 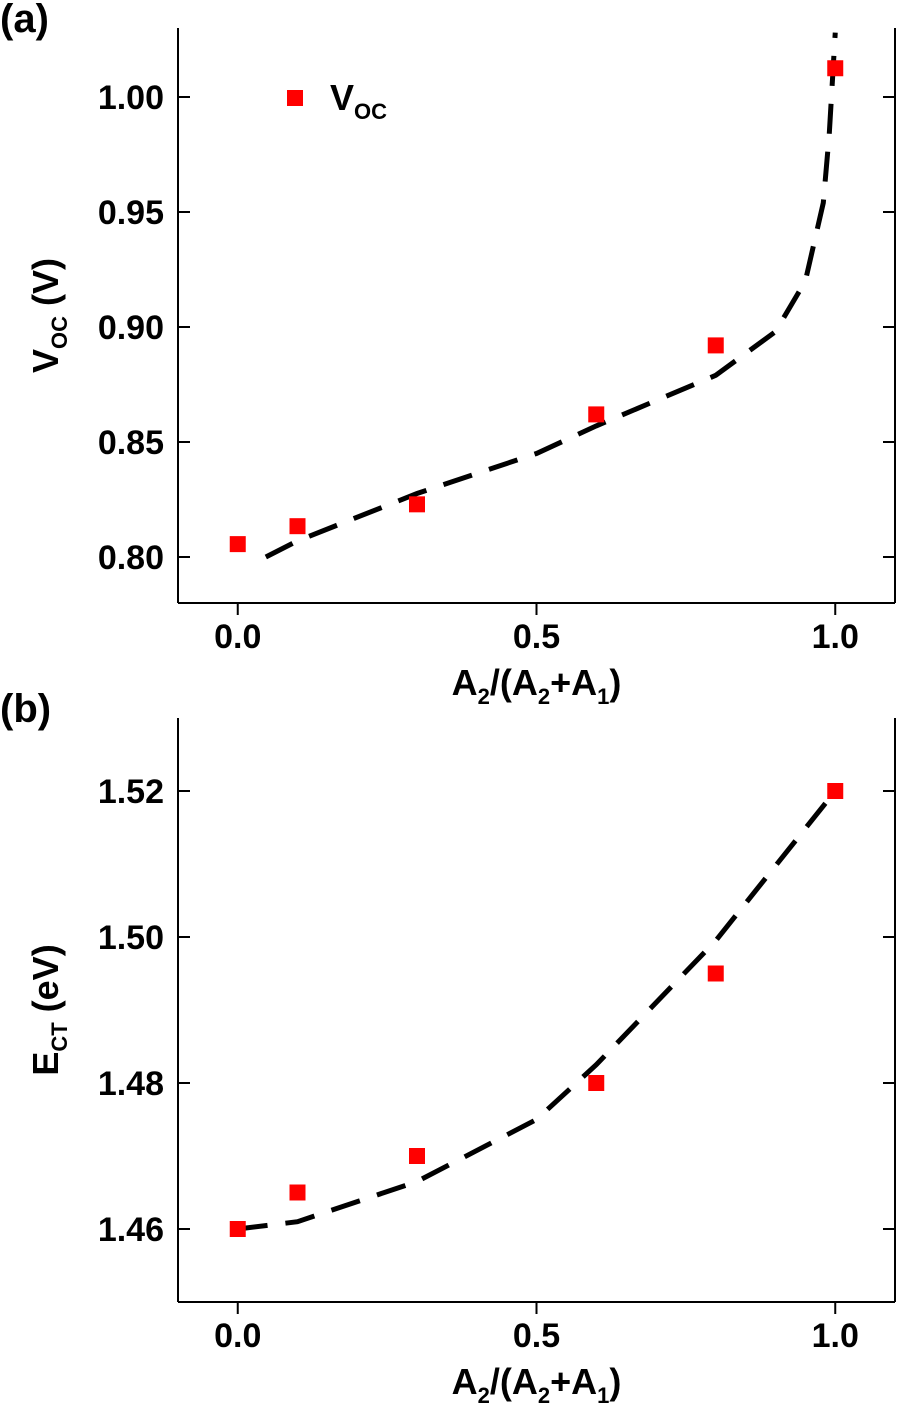 What do you see at coordinates (45, 1064) in the screenshot?
I see `text-part: E` at bounding box center [45, 1064].